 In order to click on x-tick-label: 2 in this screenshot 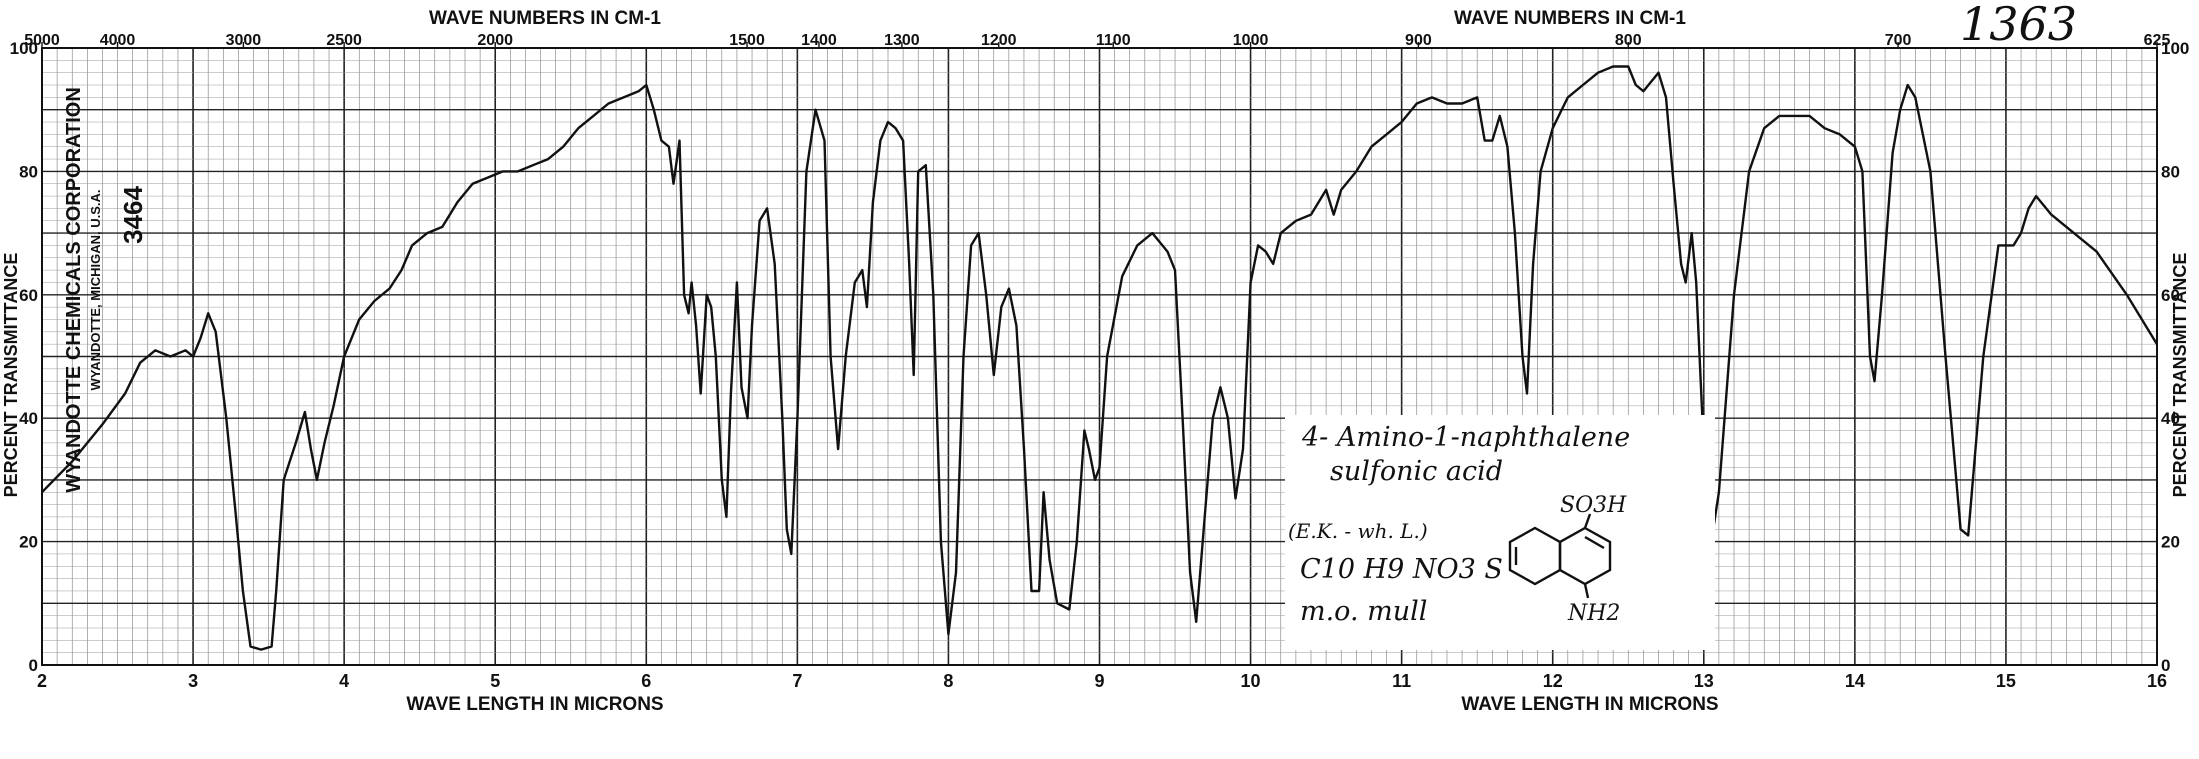, I will do `click(42, 681)`.